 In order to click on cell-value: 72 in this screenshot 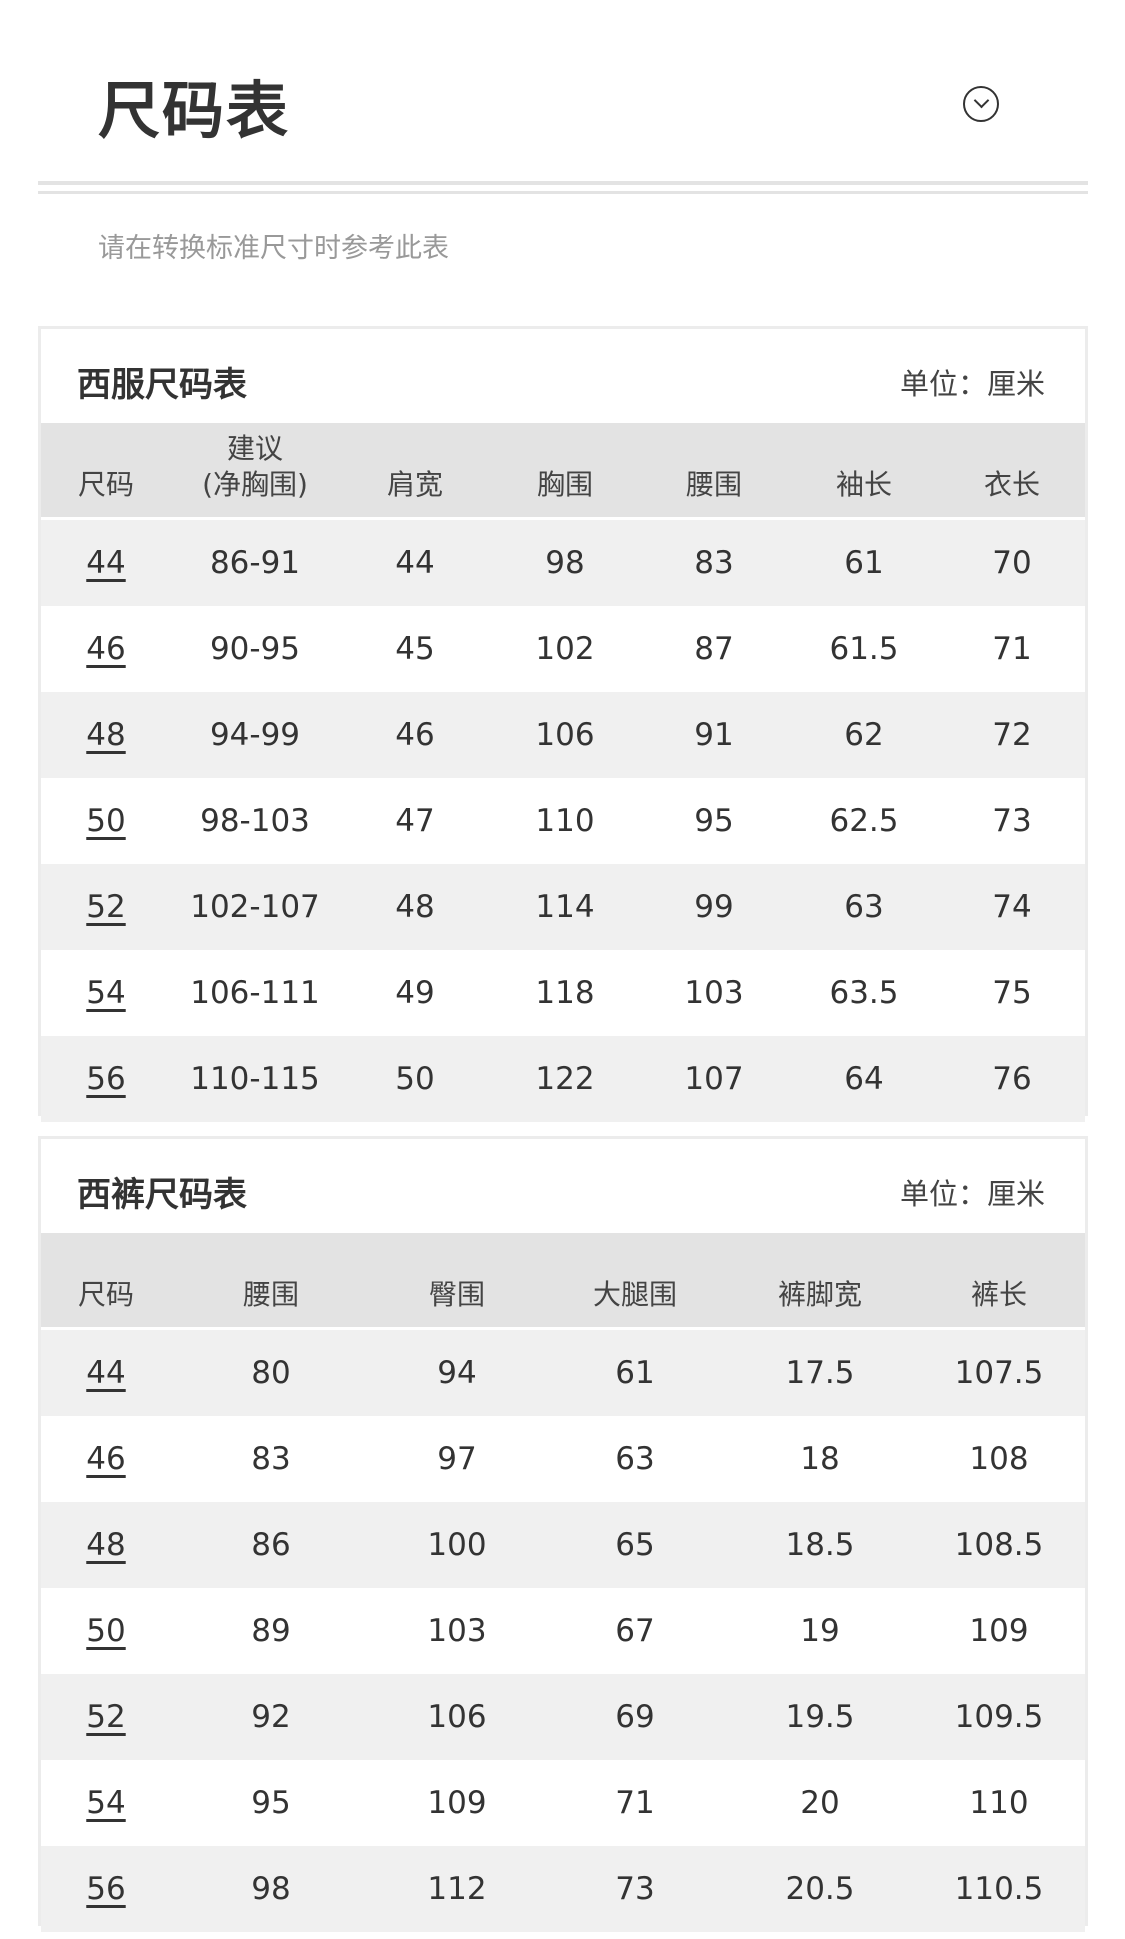, I will do `click(1012, 735)`.